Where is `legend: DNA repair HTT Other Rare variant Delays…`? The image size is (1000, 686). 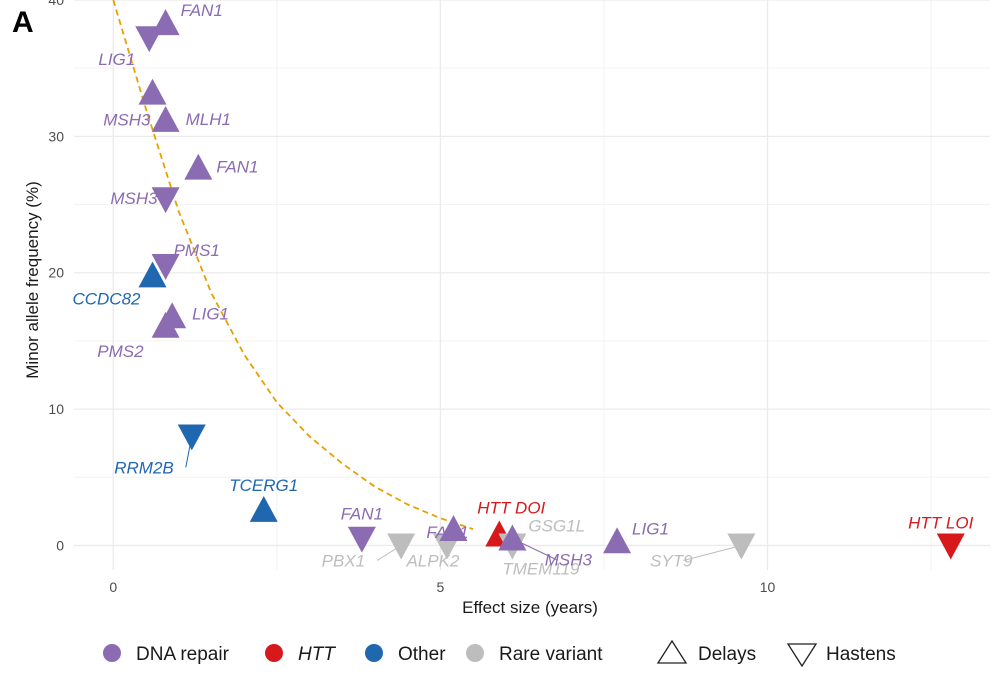
legend: DNA repair HTT Other Rare variant Delays… is located at coordinates (499, 653).